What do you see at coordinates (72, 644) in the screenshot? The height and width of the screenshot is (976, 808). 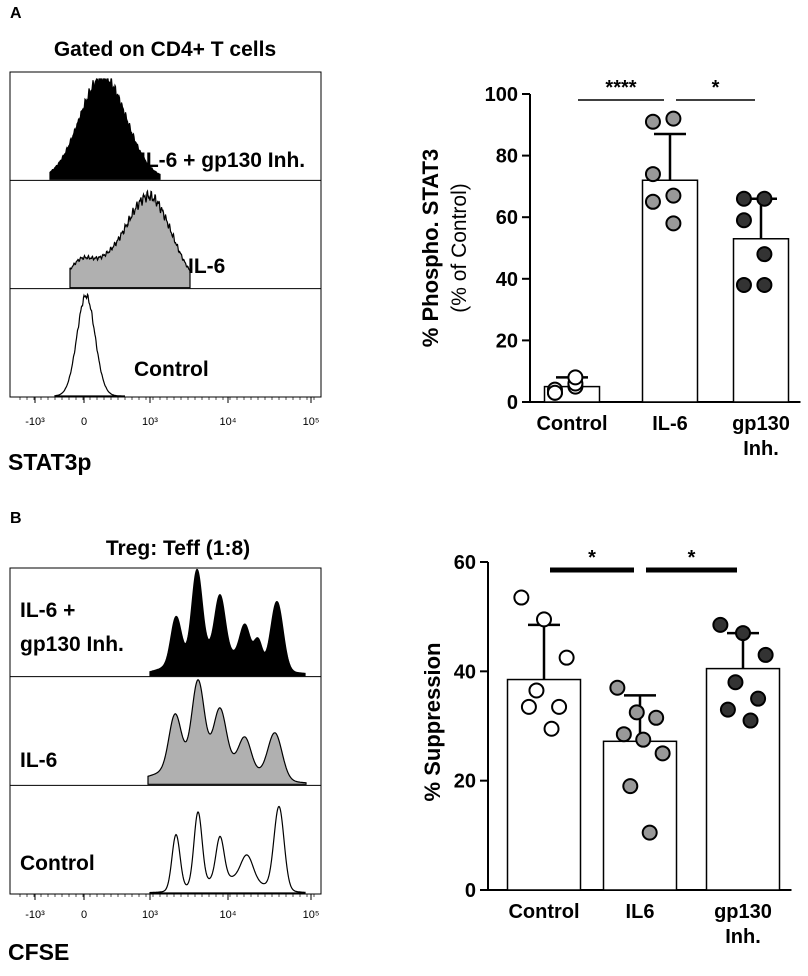 I see `track-label-0-line-1: gp130 Inh.` at bounding box center [72, 644].